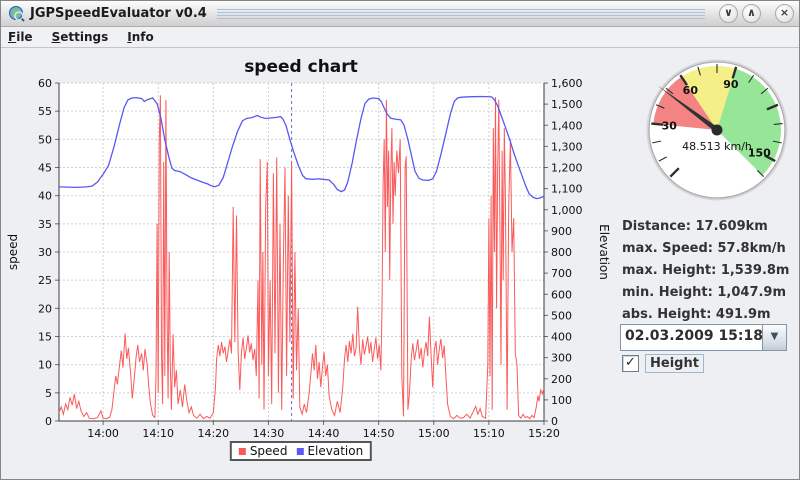  I want to click on x-axis-tick-label: 14:40, so click(324, 433).